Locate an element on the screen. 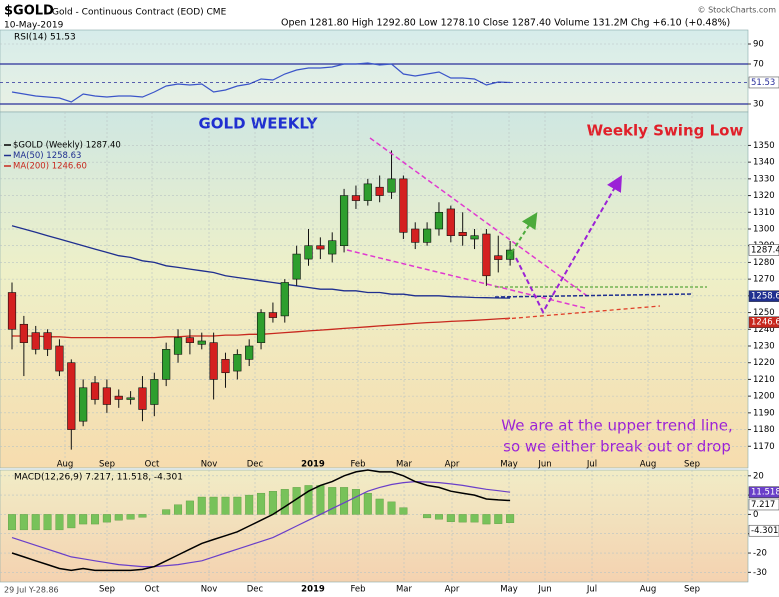 Image resolution: width=779 pixels, height=597 pixels. x-tick-label: Mar is located at coordinates (404, 465).